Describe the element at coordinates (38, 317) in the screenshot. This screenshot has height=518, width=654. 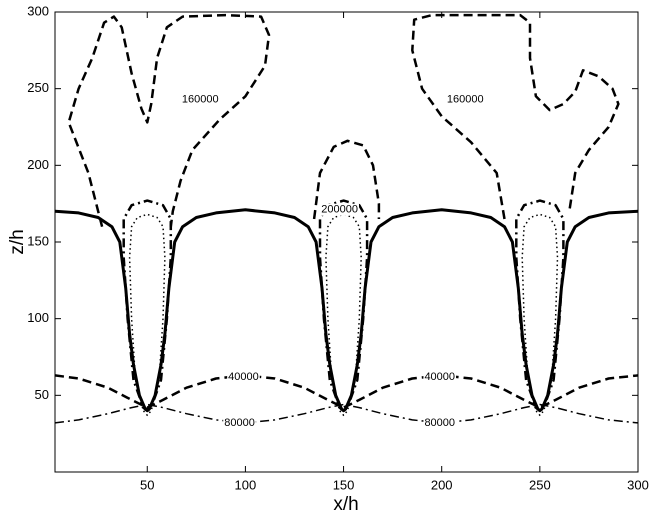
I see `y-tick-label: 100` at that location.